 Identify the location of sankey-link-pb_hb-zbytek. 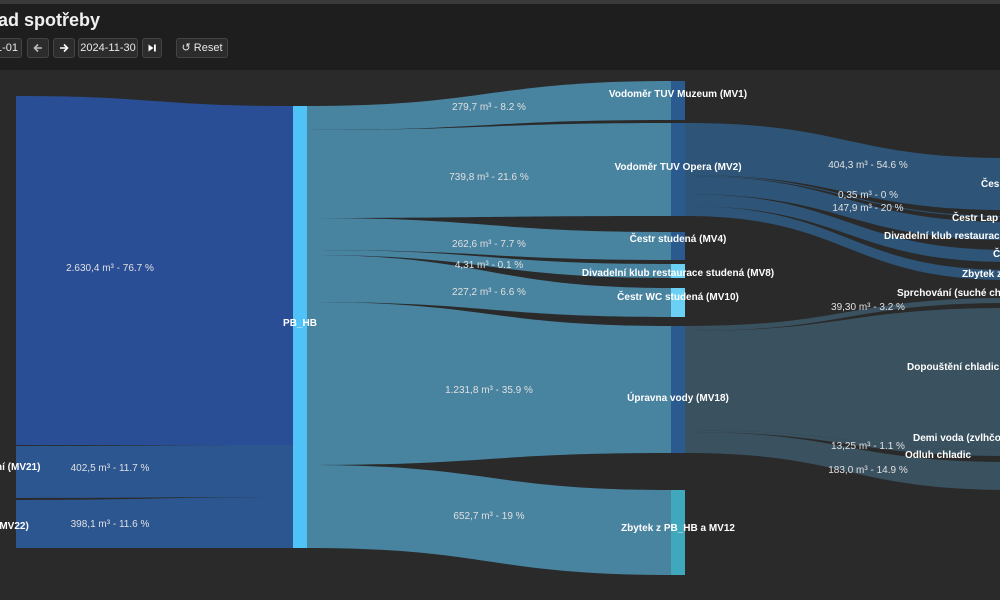
(489, 520).